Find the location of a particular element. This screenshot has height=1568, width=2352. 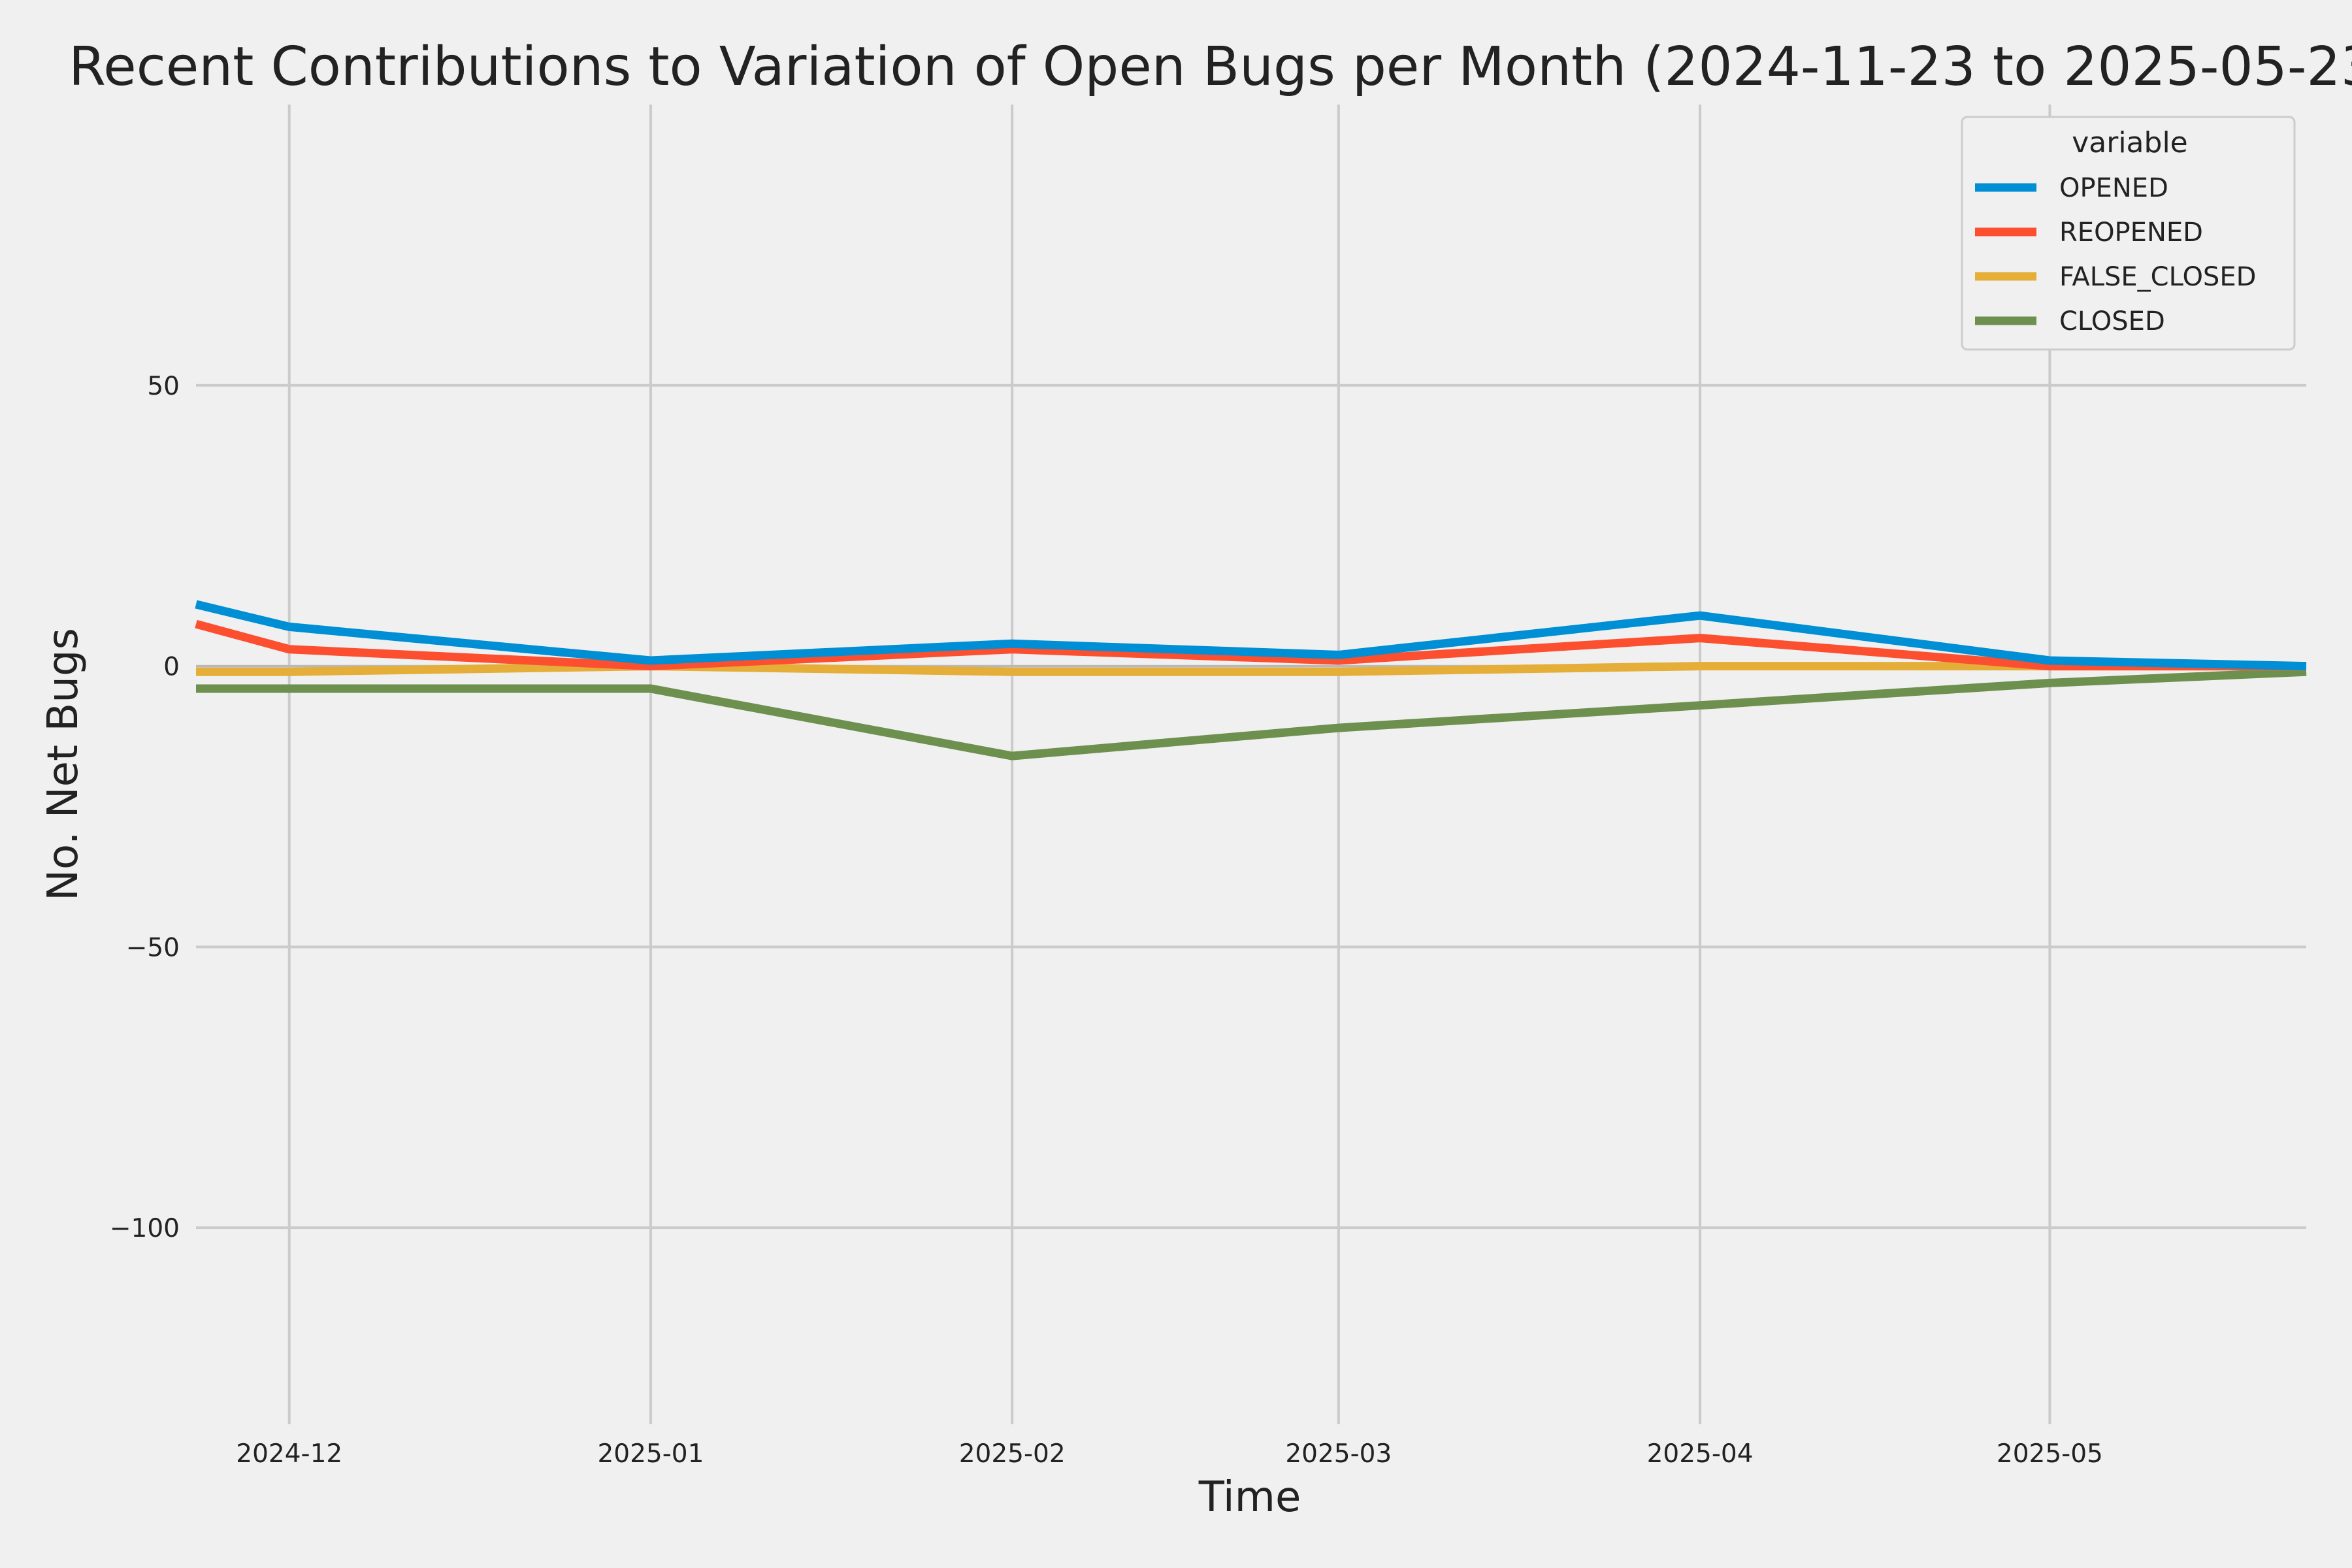

y-axis-title: No. Net Bugs is located at coordinates (63, 764).